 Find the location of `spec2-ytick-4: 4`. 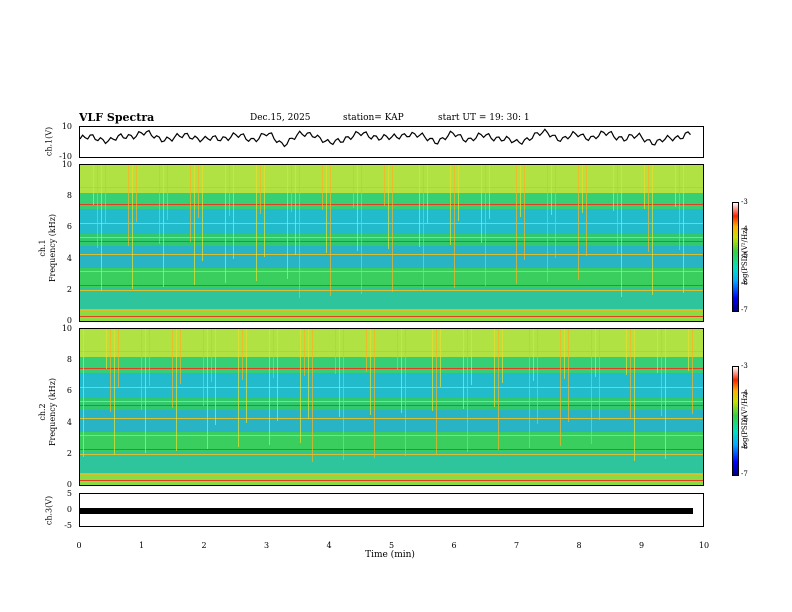

spec2-ytick-4: 4 is located at coordinates (69, 422).